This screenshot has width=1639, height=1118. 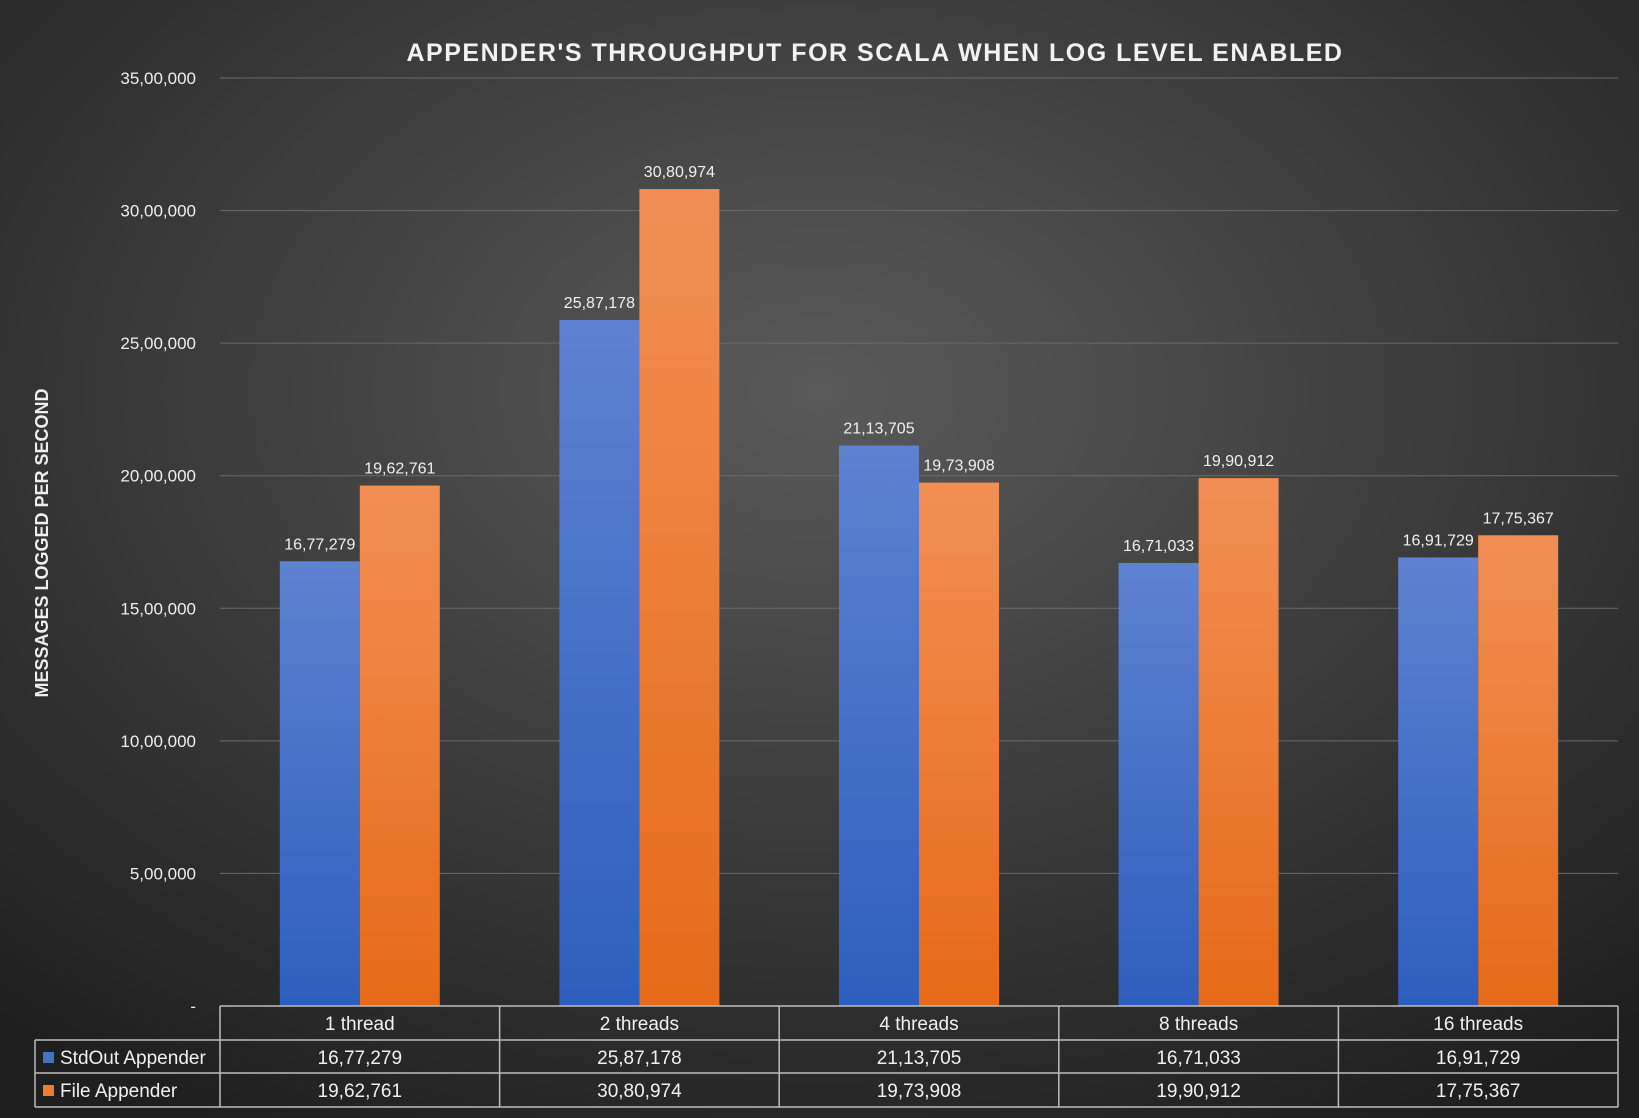 I want to click on y-tick-label: 20,00,000, so click(x=158, y=476).